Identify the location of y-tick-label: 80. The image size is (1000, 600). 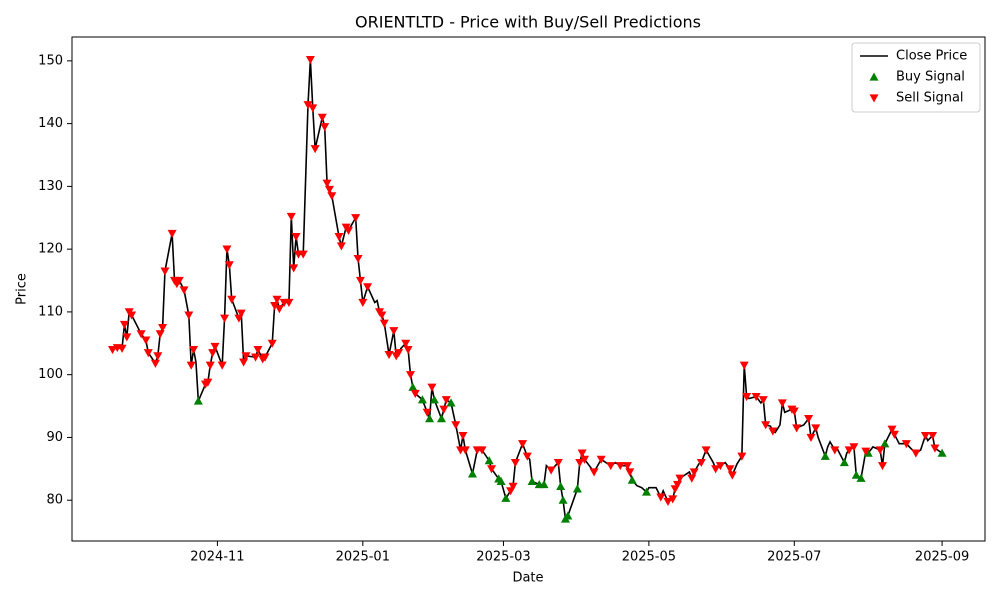
(54, 500).